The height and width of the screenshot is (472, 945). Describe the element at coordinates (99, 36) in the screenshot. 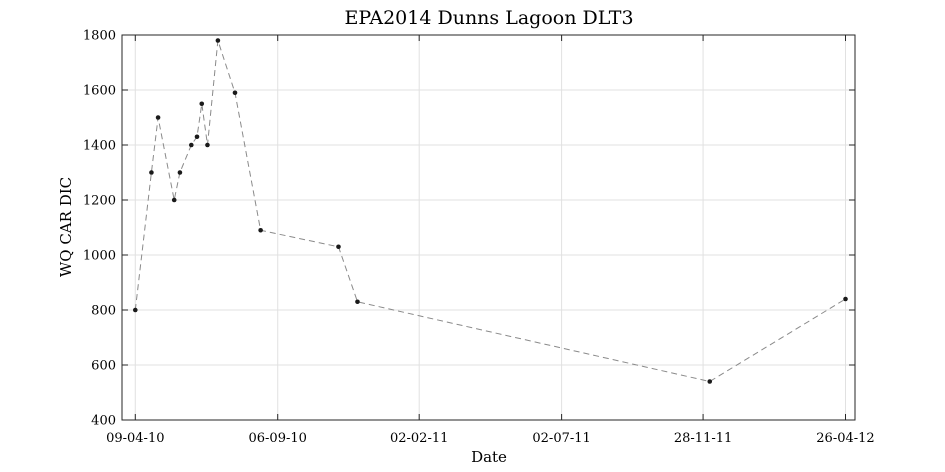

I see `y-tick-label: 1800` at that location.